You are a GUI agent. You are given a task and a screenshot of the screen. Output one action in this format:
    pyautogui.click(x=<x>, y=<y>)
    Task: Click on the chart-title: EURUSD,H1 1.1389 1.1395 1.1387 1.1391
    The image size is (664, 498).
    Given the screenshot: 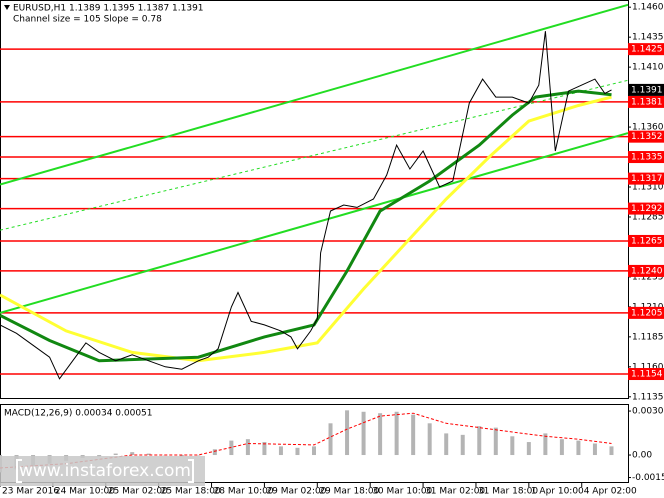 What is the action you would take?
    pyautogui.click(x=108, y=9)
    